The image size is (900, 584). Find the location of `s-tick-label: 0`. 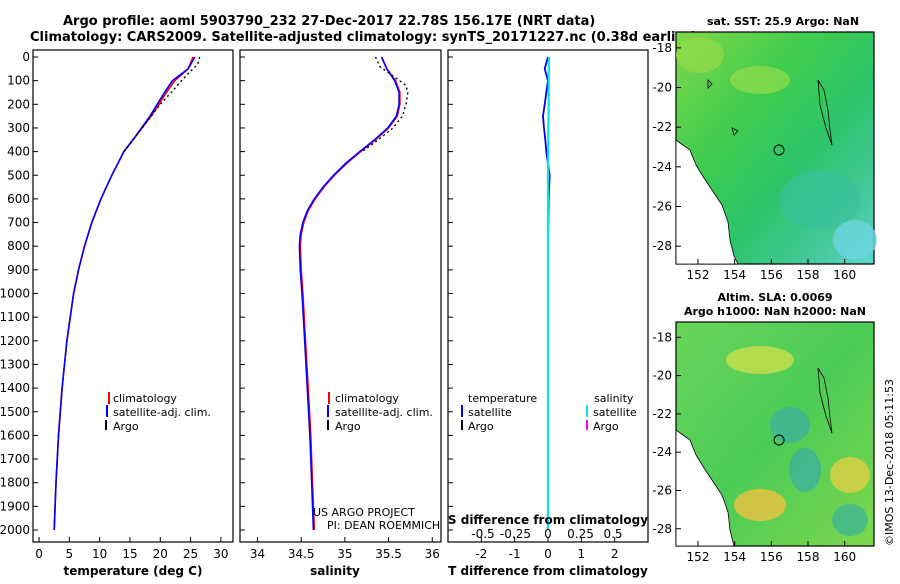

s-tick-label: 0 is located at coordinates (548, 534).